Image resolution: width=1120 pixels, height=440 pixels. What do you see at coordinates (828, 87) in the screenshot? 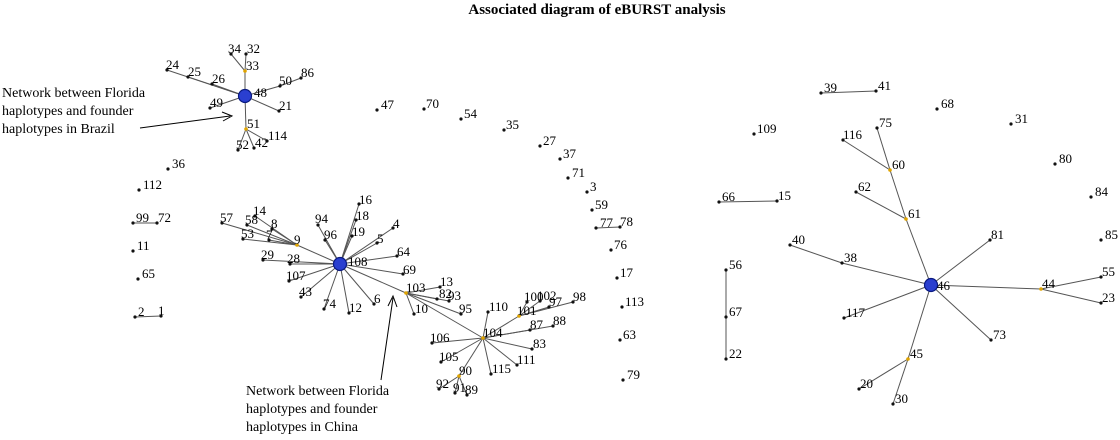
I see `node-39: 39` at bounding box center [828, 87].